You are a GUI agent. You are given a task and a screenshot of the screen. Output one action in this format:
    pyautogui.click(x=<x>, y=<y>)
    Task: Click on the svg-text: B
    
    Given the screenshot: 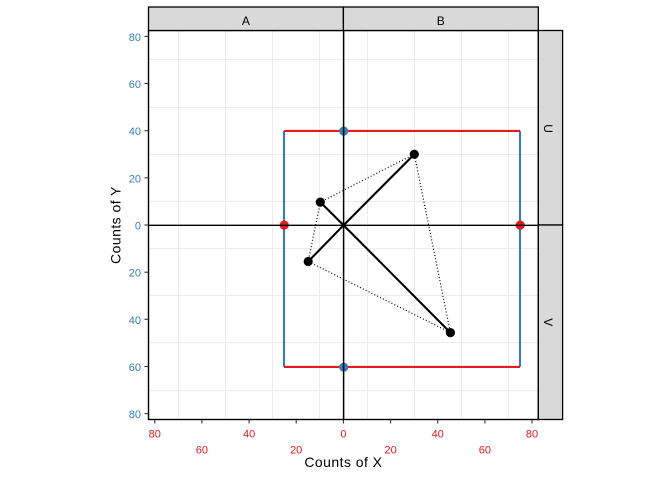 What is the action you would take?
    pyautogui.click(x=441, y=21)
    